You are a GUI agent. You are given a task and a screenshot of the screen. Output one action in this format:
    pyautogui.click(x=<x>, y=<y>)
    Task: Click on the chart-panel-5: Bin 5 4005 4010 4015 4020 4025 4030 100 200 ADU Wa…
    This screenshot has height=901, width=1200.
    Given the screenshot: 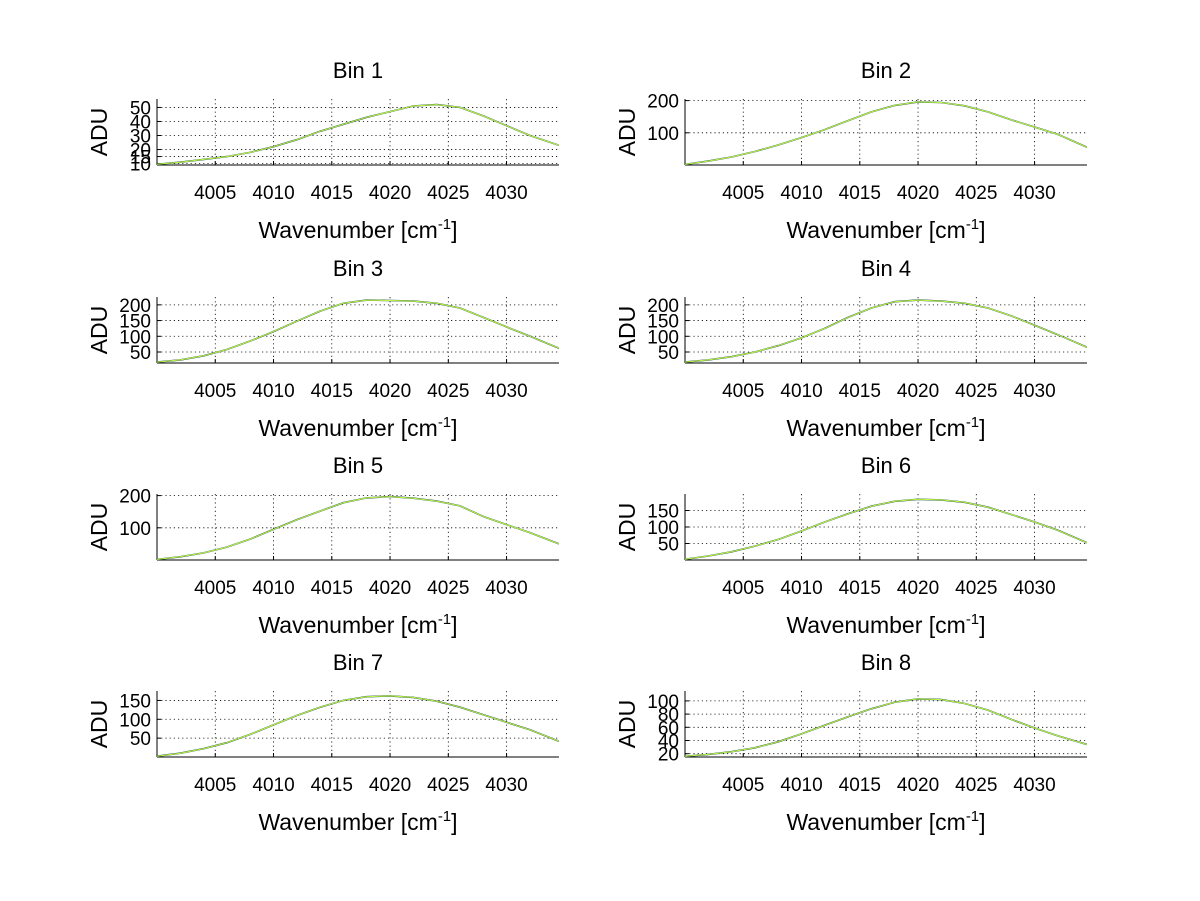 What is the action you would take?
    pyautogui.click(x=322, y=545)
    